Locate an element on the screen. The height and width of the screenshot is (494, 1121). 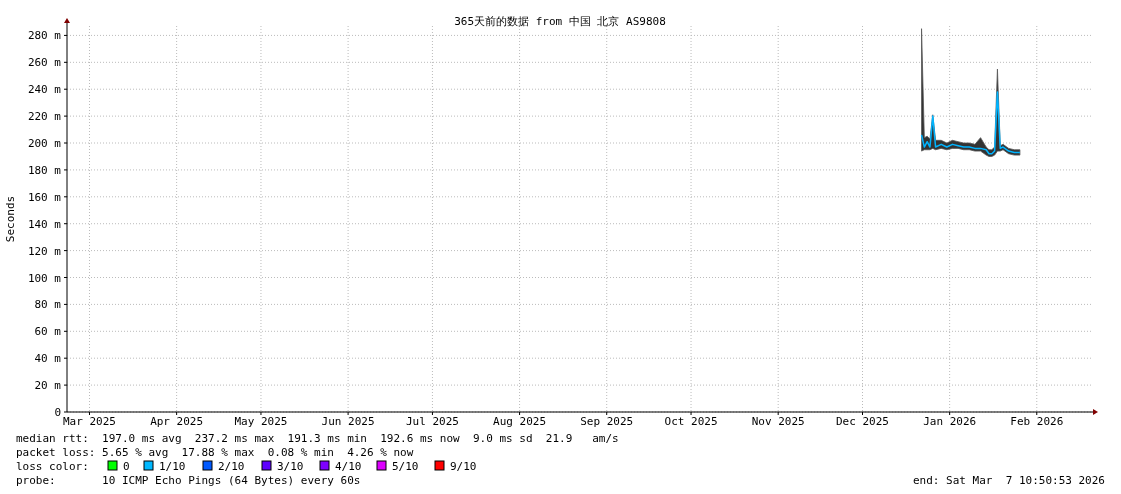
text: probe: 10 ICMP Echo Pings (64 Bytes) every 60s is located at coordinates (188, 480).